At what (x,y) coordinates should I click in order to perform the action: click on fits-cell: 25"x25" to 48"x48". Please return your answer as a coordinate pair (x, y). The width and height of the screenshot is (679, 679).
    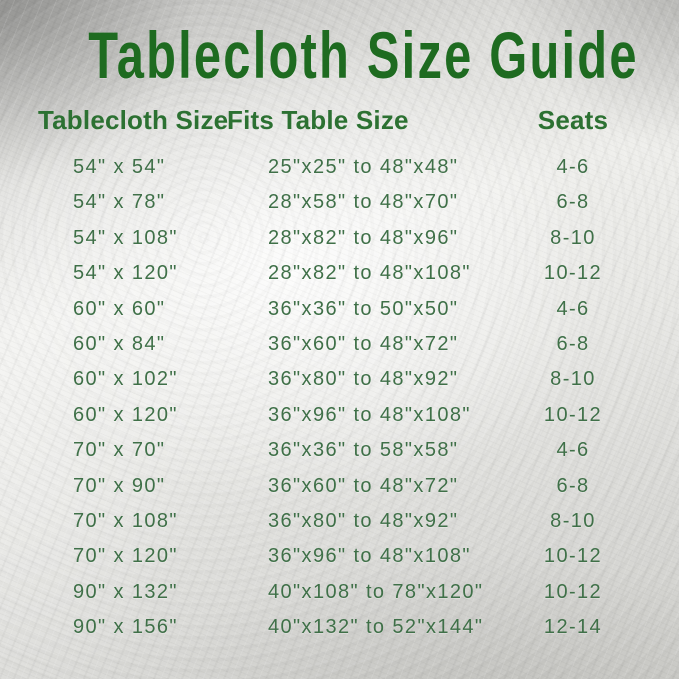
    Looking at the image, I should click on (363, 167).